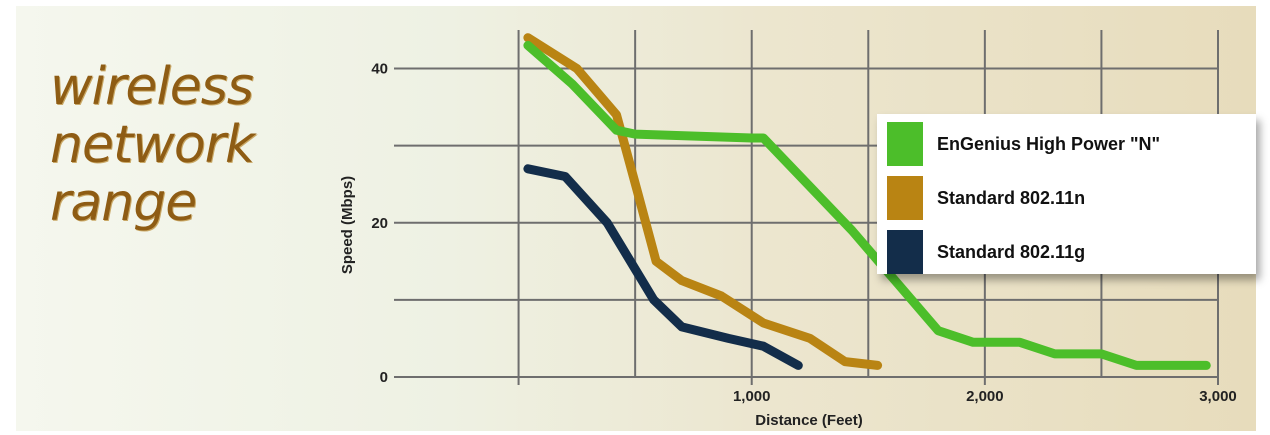  Describe the element at coordinates (347, 225) in the screenshot. I see `y-axis-title: Speed (Mbps)` at that location.